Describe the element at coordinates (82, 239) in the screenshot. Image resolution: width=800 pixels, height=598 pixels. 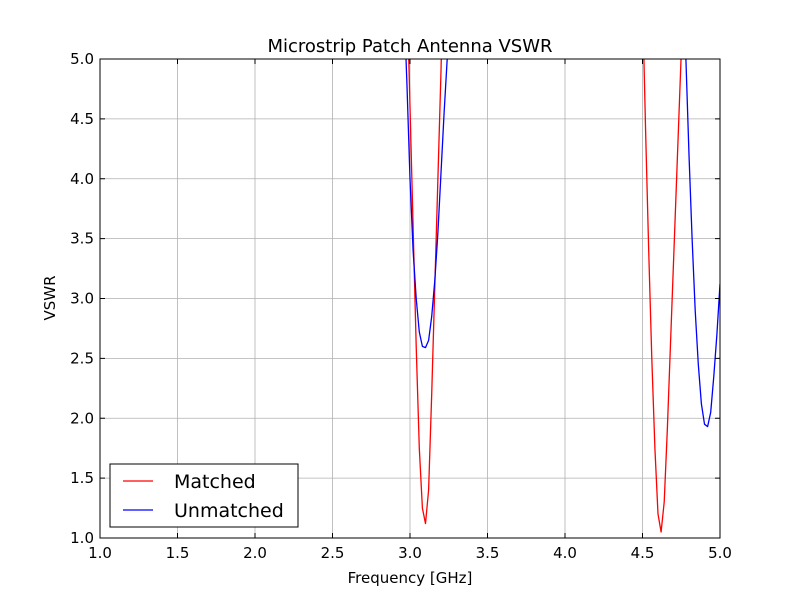
I see `y-tick-label: 3.5` at that location.